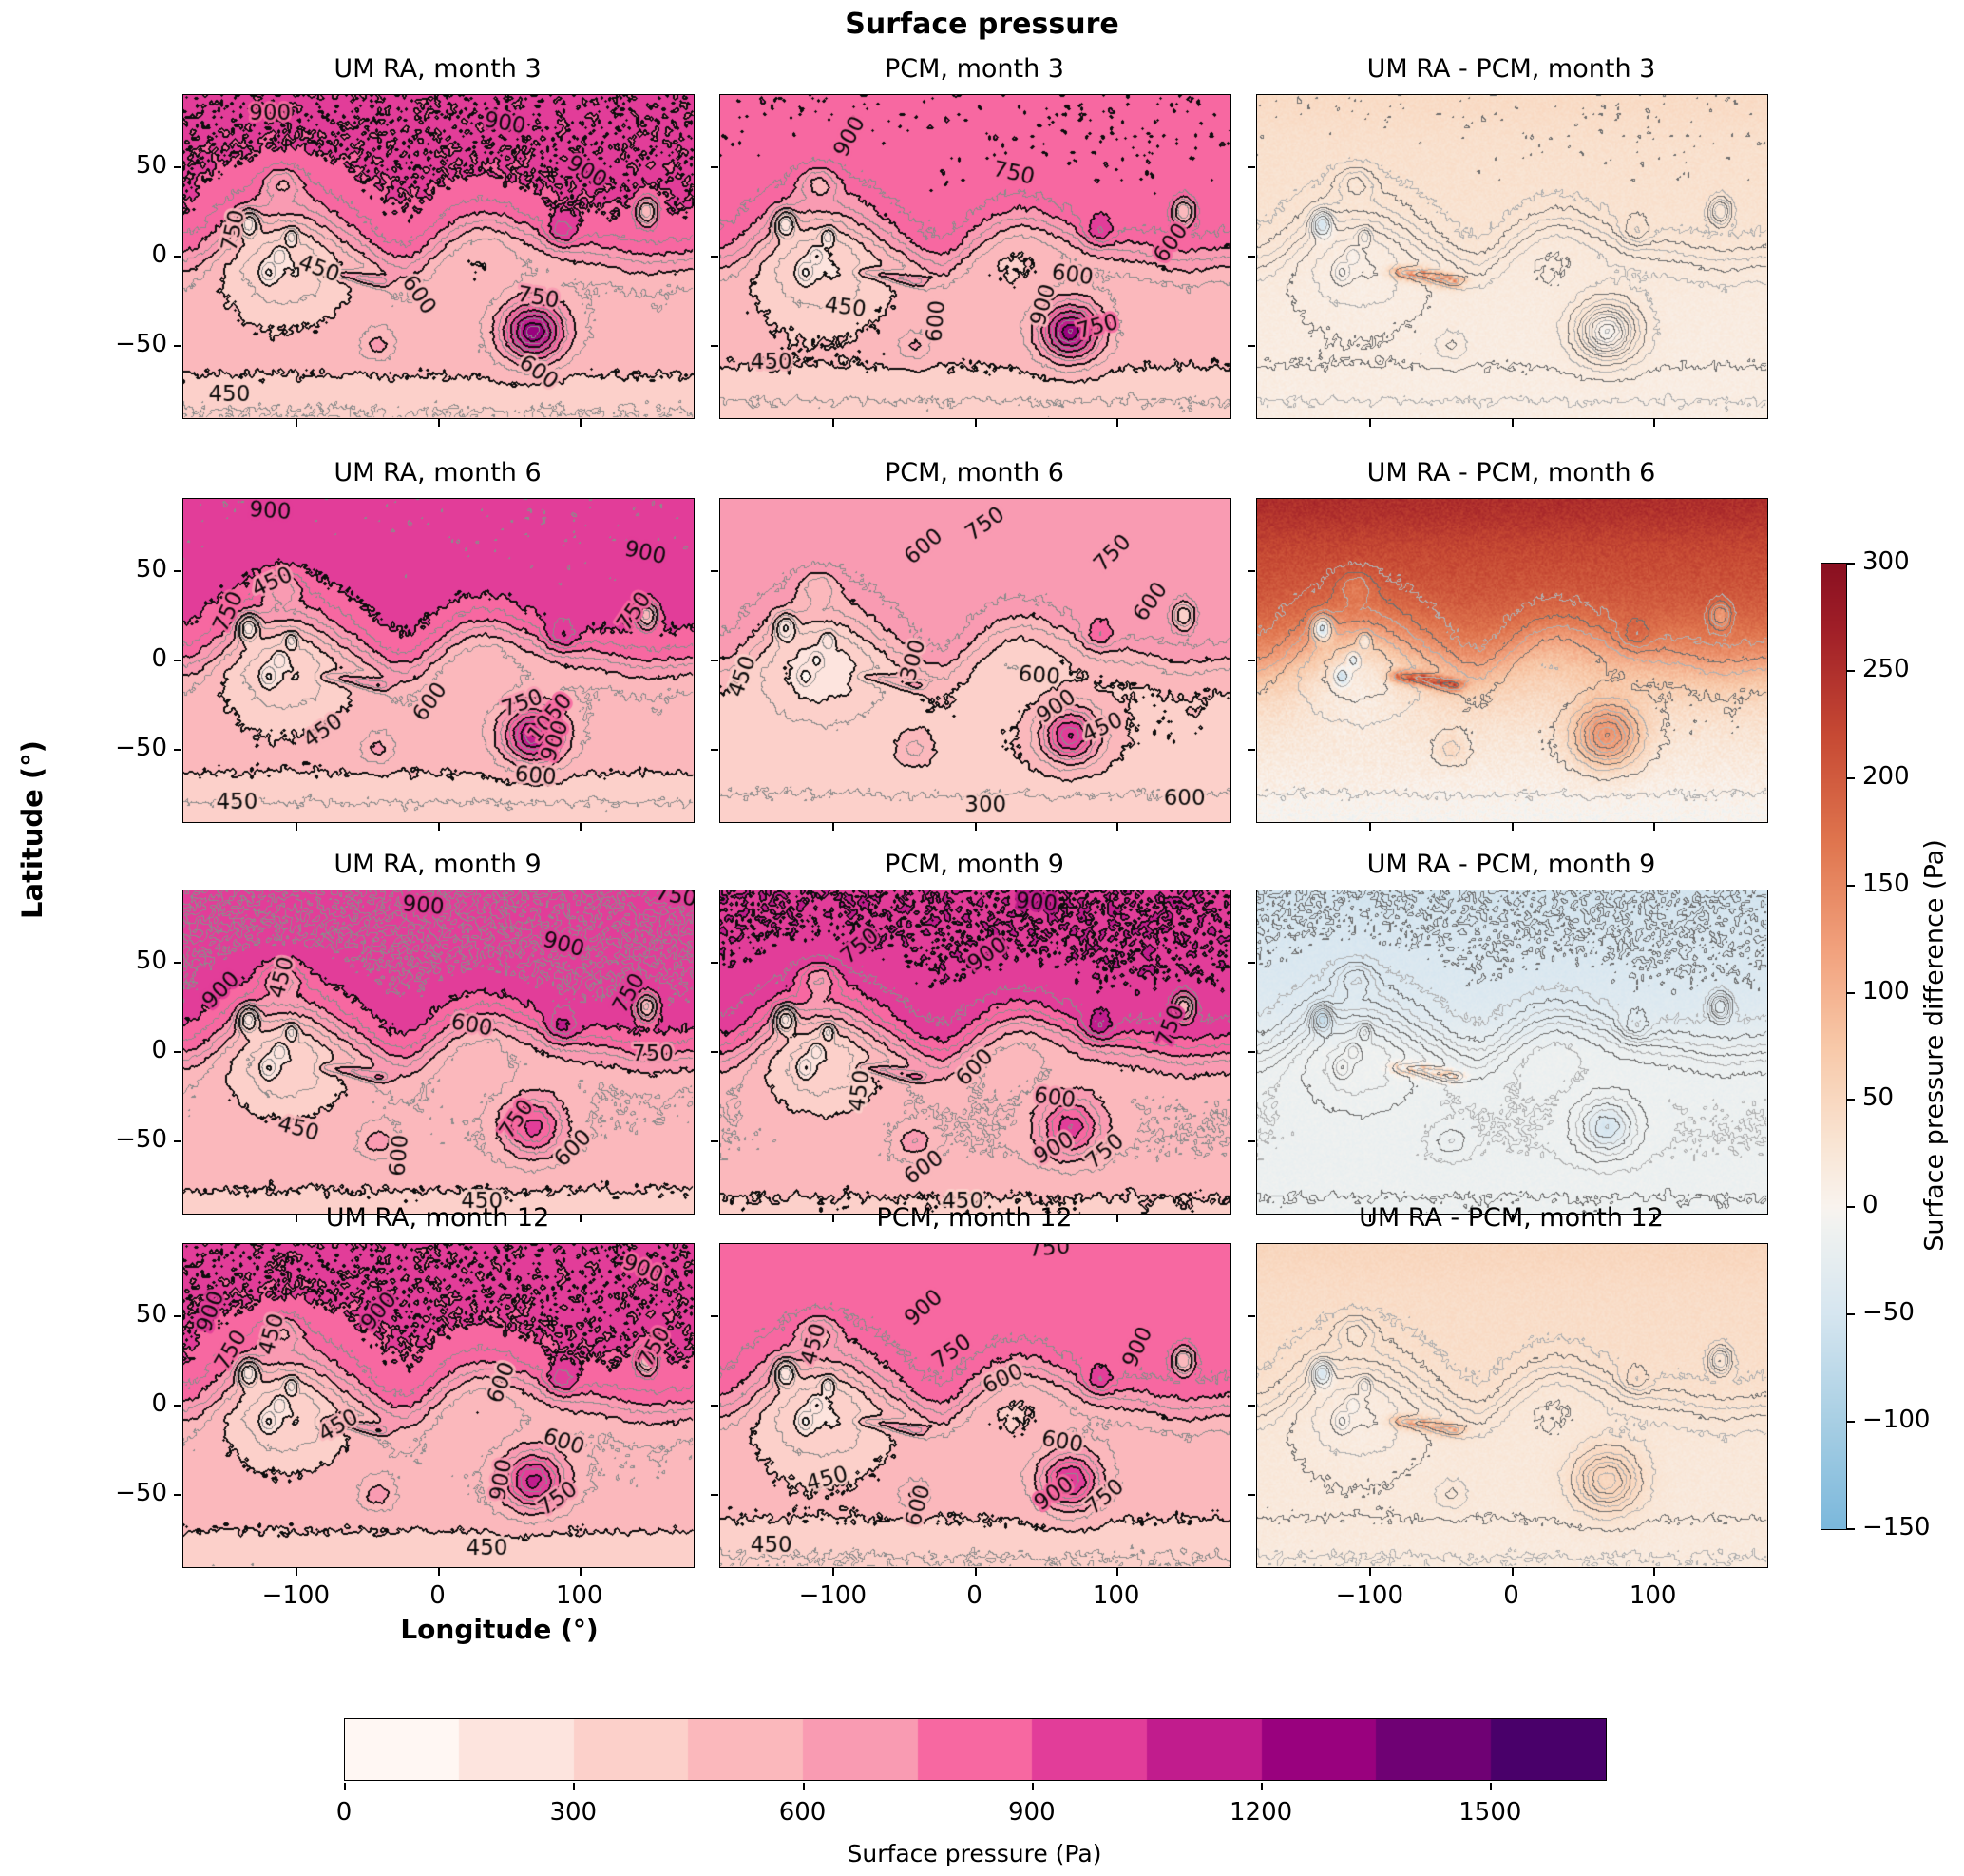 The height and width of the screenshot is (1876, 1964). What do you see at coordinates (1897, 1527) in the screenshot?
I see `diff-cbar-tick-label: −150` at bounding box center [1897, 1527].